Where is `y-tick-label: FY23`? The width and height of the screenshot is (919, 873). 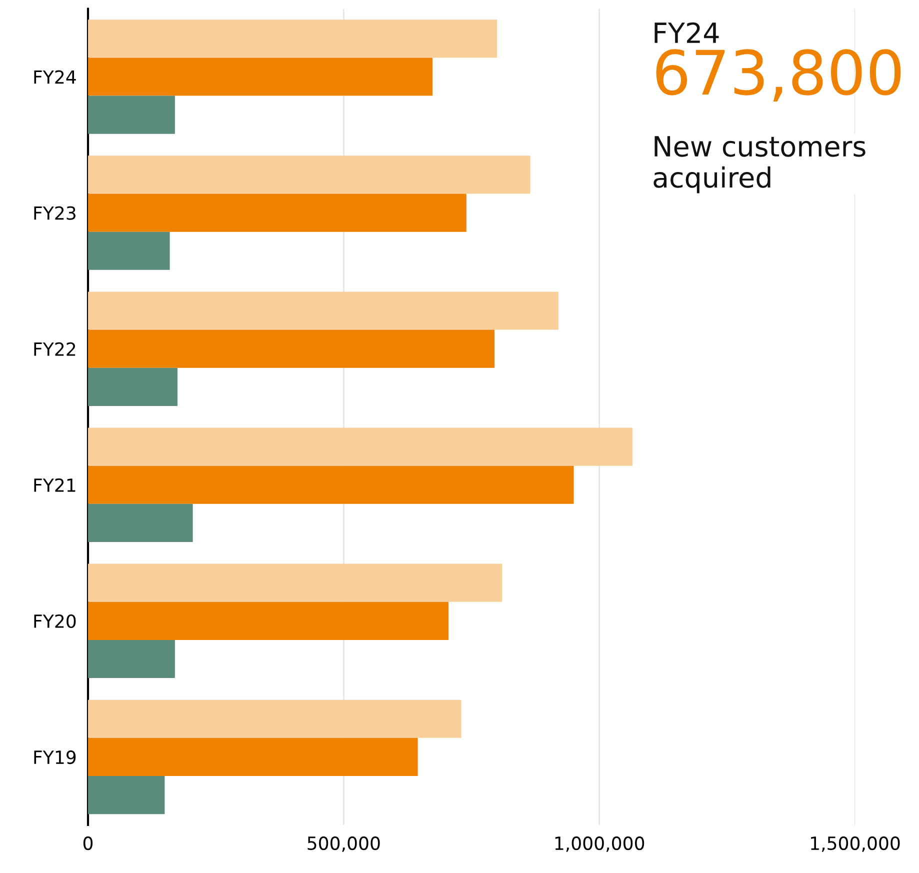
y-tick-label: FY23 is located at coordinates (55, 213).